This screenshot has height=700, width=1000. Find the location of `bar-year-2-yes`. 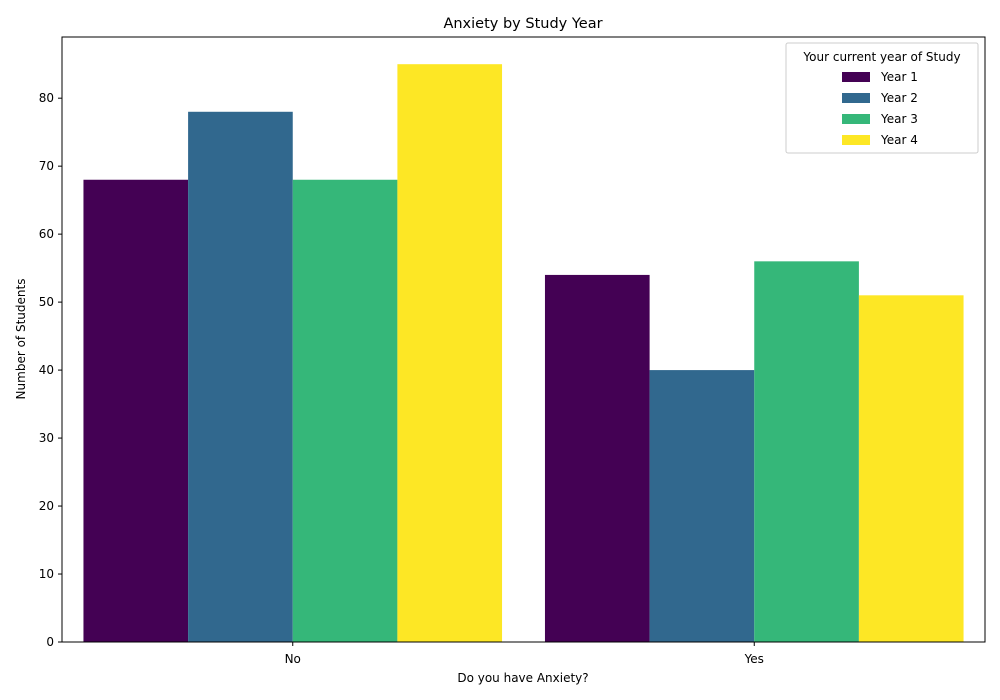

bar-year-2-yes is located at coordinates (702, 506).